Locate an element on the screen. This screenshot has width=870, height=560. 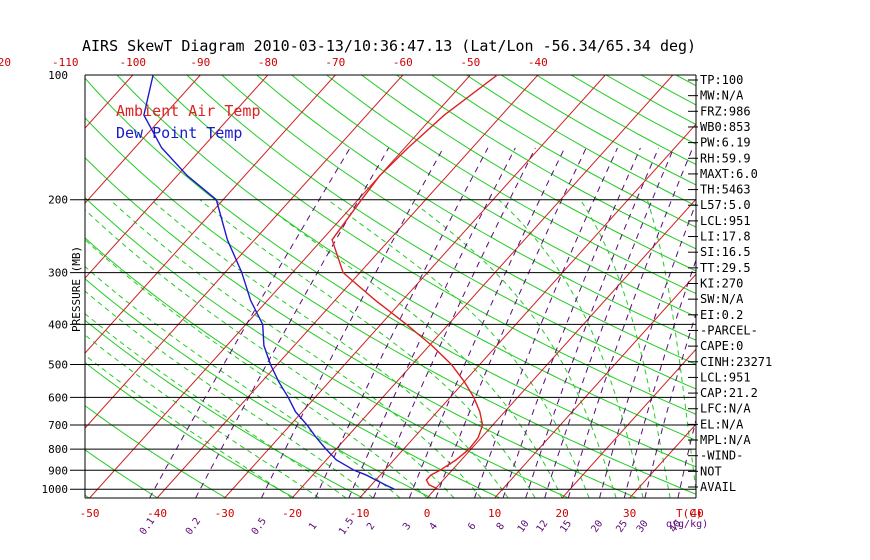
pressure-tick-label: 900 is located at coordinates (58, 470).